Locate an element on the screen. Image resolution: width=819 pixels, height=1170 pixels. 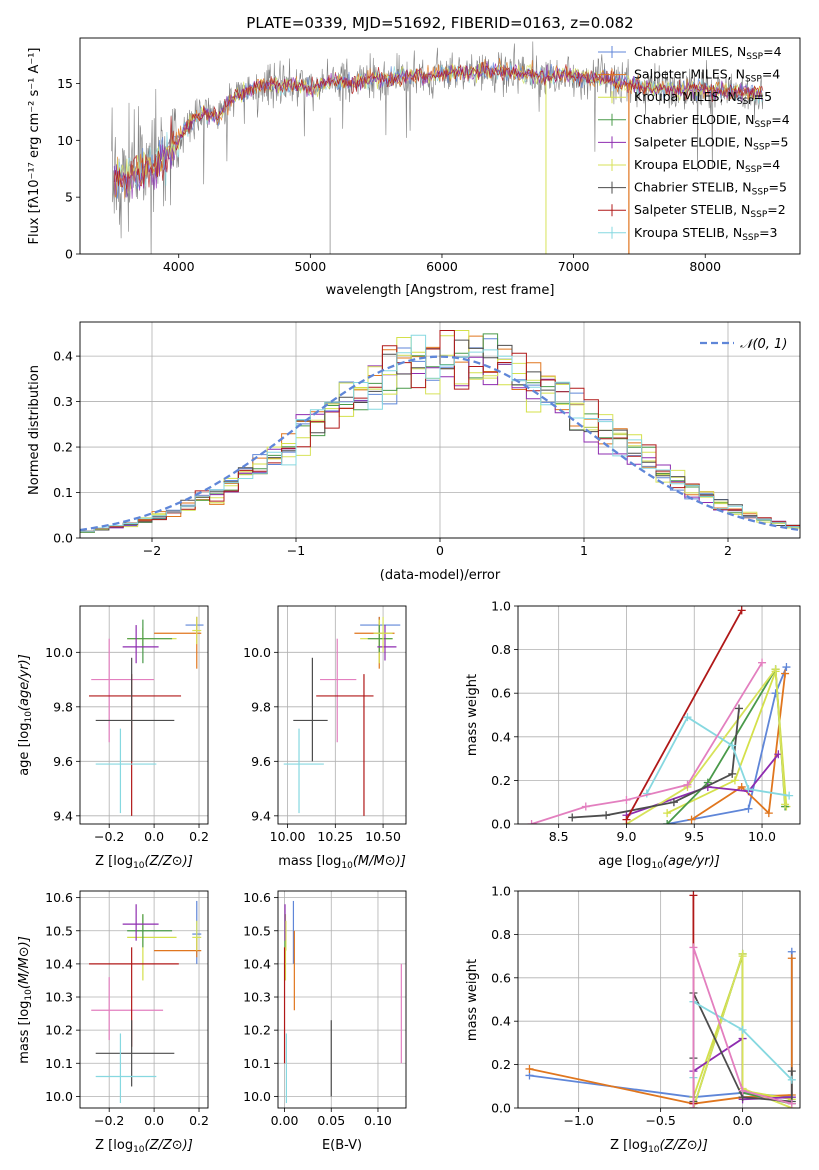
x-tick-label: 0.05 is located at coordinates (331, 1120).